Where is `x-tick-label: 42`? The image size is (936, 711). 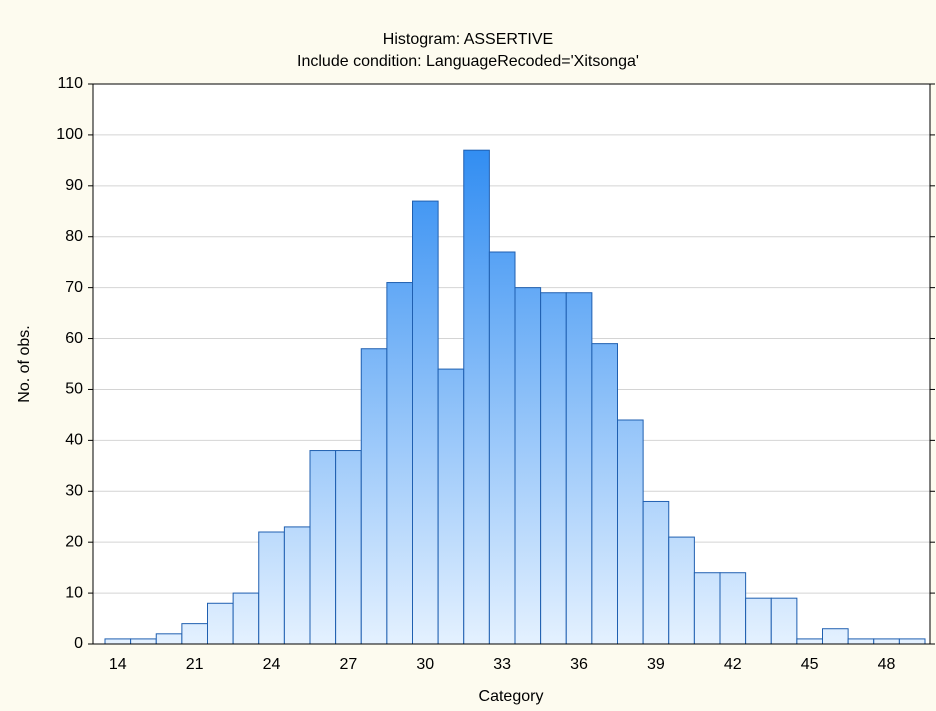
x-tick-label: 42 is located at coordinates (733, 664).